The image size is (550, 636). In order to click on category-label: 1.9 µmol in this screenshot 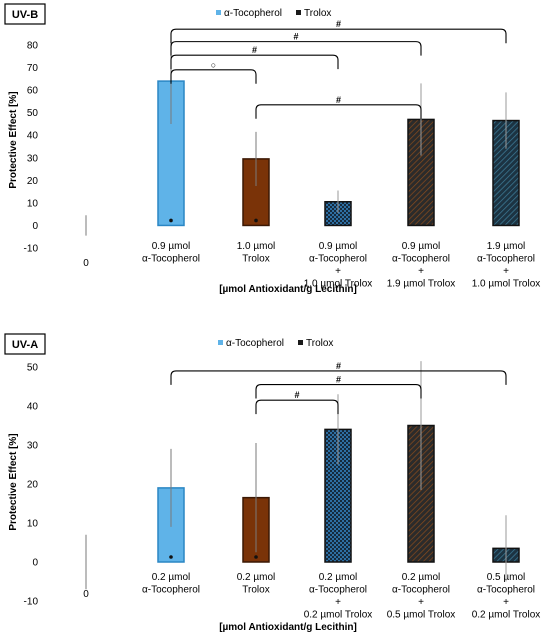, I will do `click(506, 246)`.